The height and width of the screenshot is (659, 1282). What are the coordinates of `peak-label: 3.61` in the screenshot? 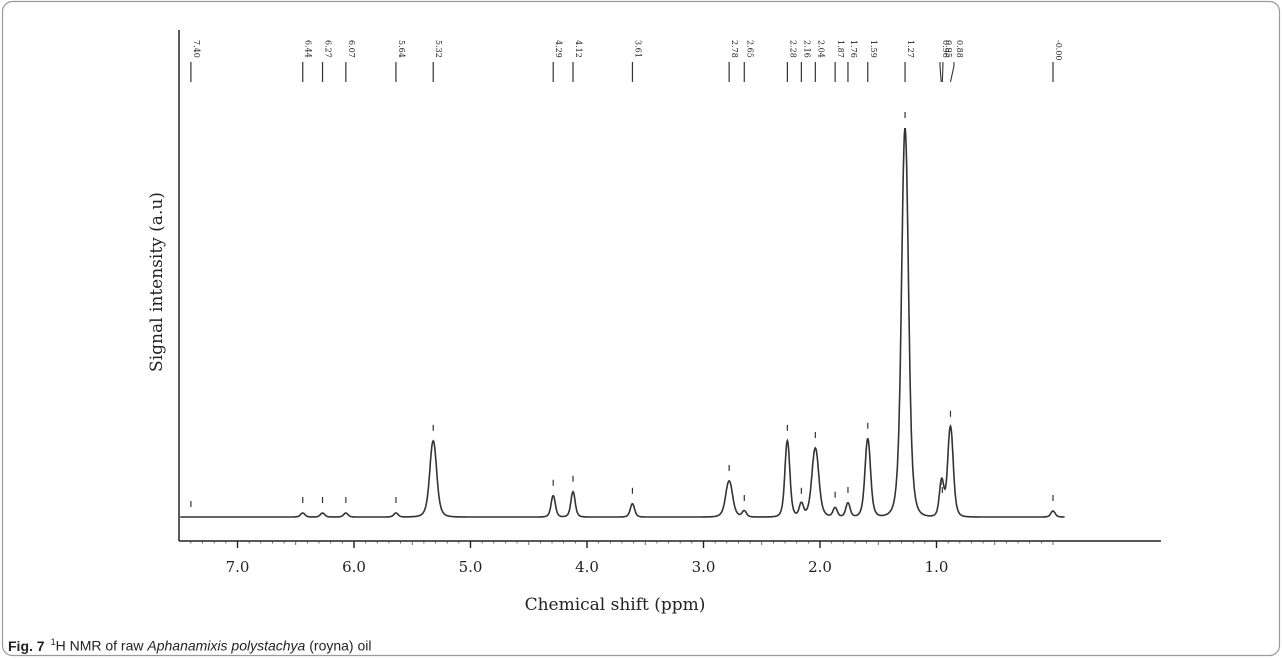 It's located at (637, 49).